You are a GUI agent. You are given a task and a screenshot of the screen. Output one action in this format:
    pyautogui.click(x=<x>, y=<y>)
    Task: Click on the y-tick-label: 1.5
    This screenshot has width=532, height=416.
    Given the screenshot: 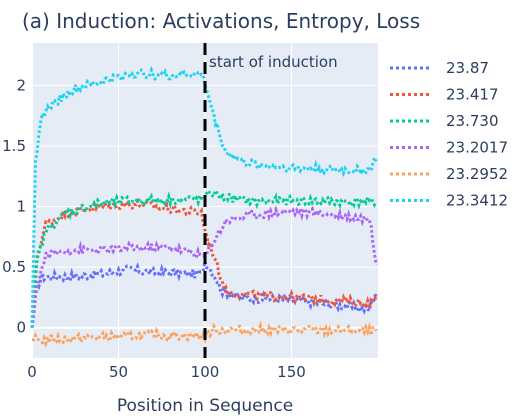 What is the action you would take?
    pyautogui.click(x=14, y=146)
    